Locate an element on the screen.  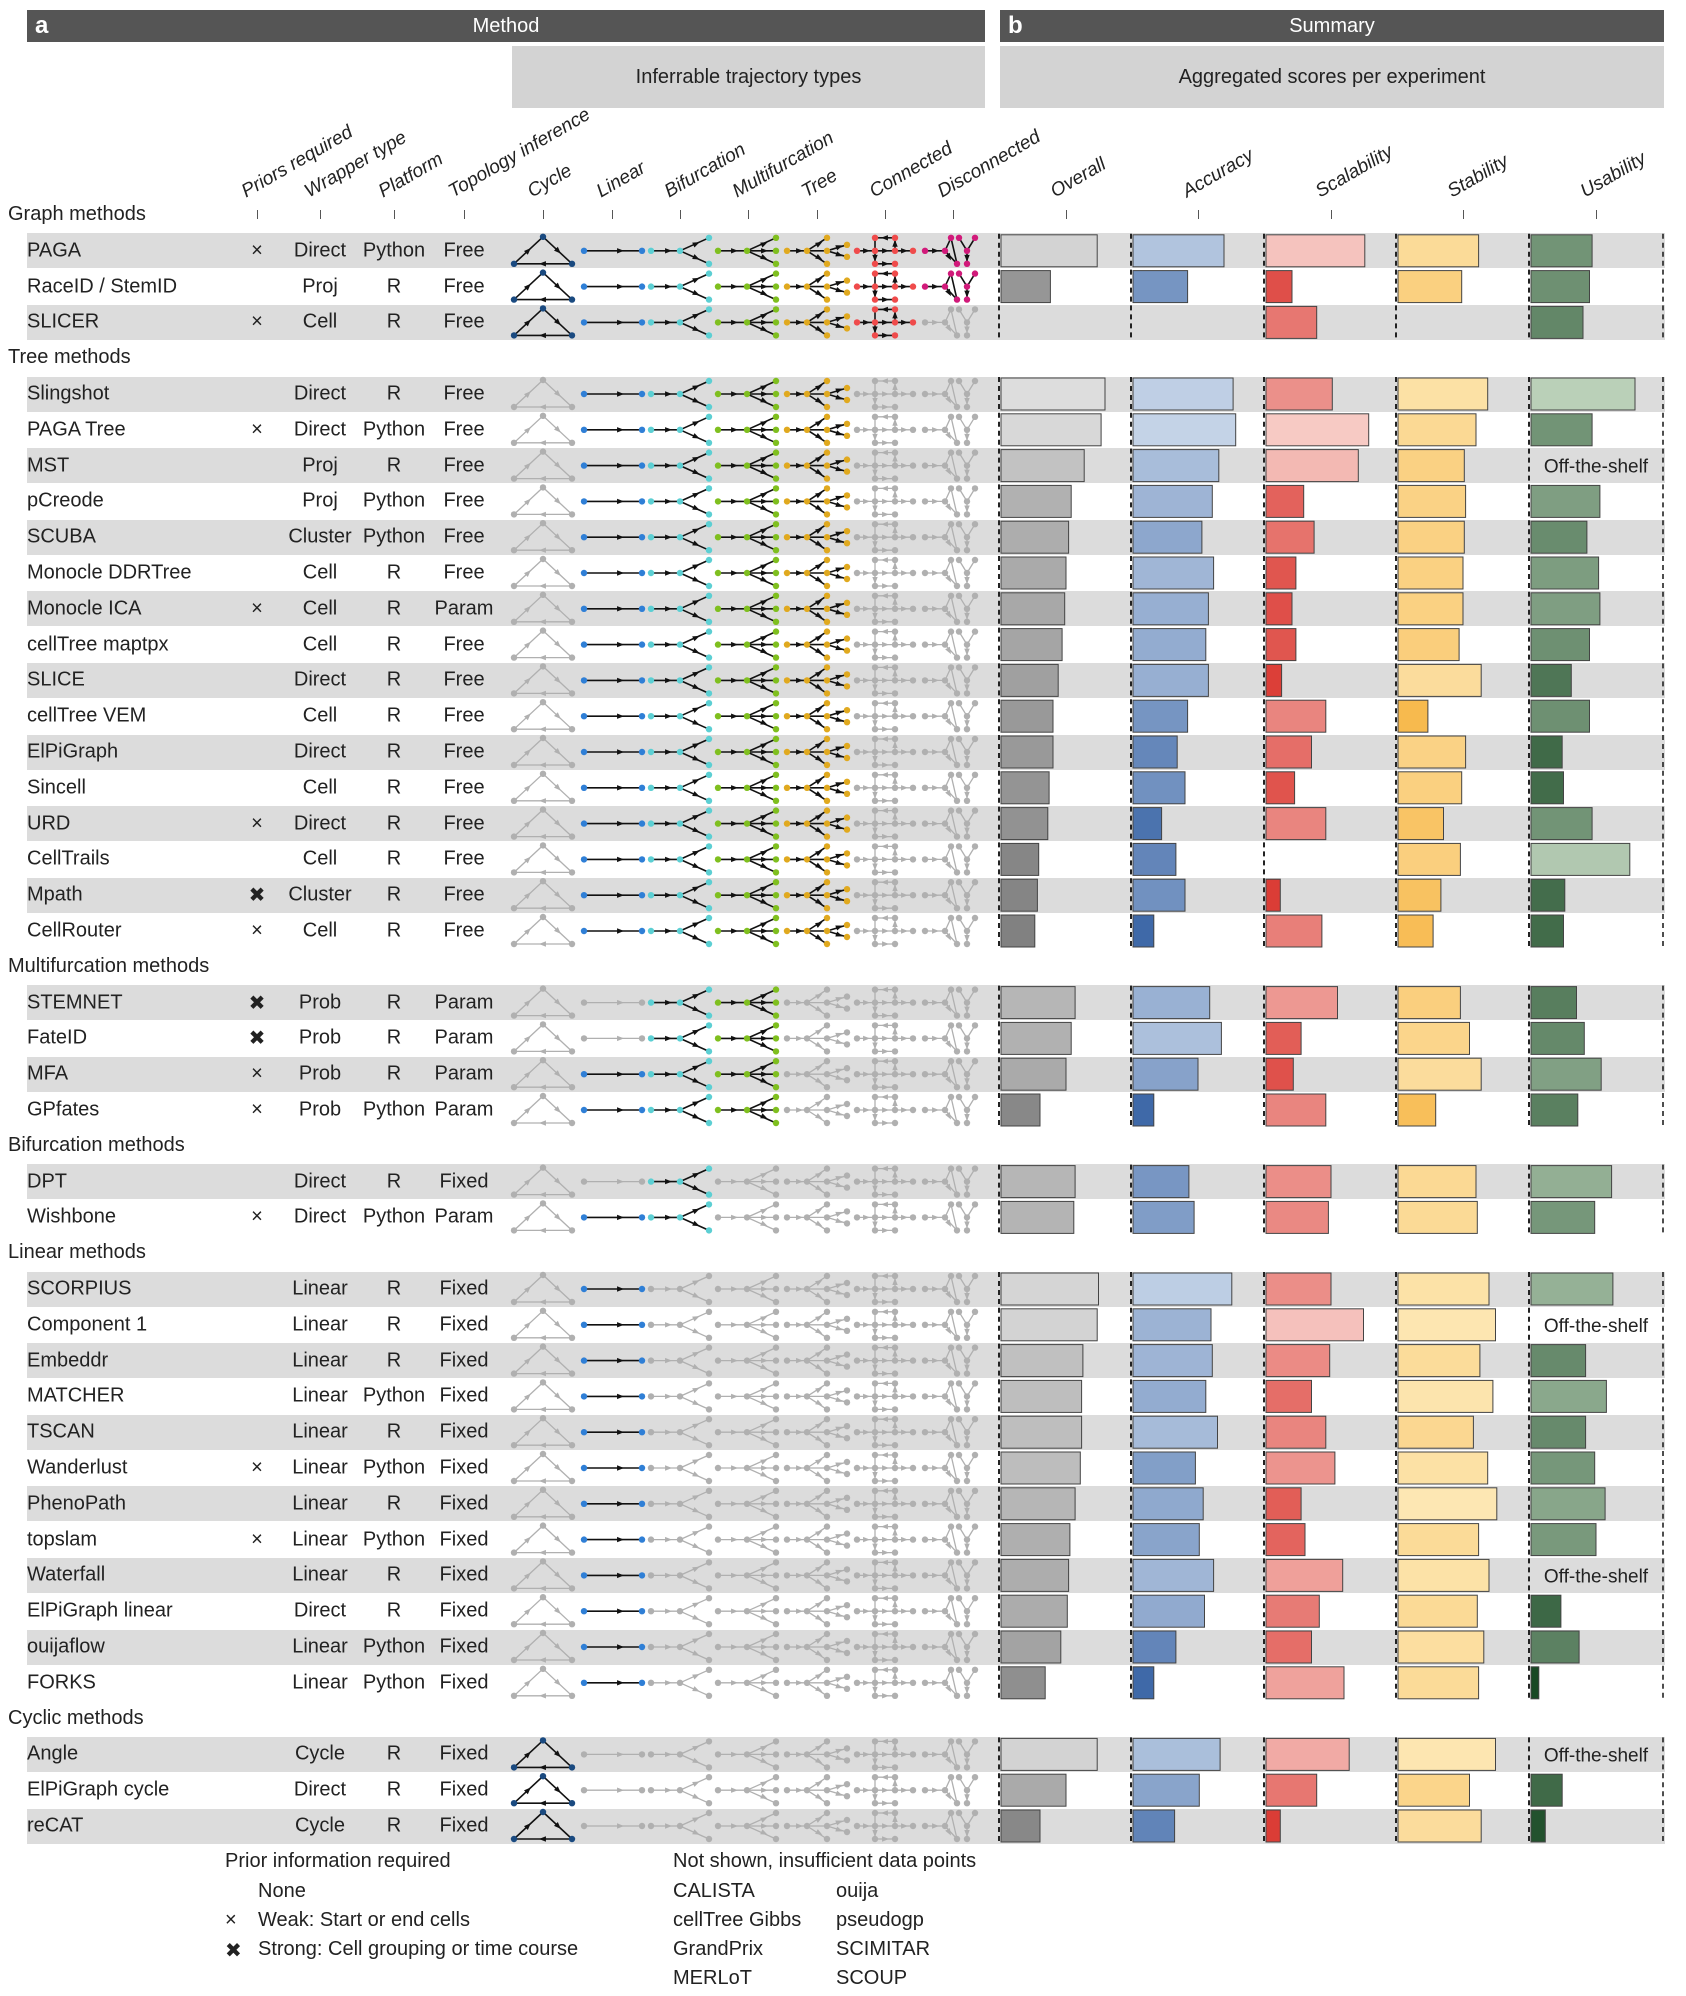
multifurcation-trajectory-icon is located at coordinates (747, 1504).